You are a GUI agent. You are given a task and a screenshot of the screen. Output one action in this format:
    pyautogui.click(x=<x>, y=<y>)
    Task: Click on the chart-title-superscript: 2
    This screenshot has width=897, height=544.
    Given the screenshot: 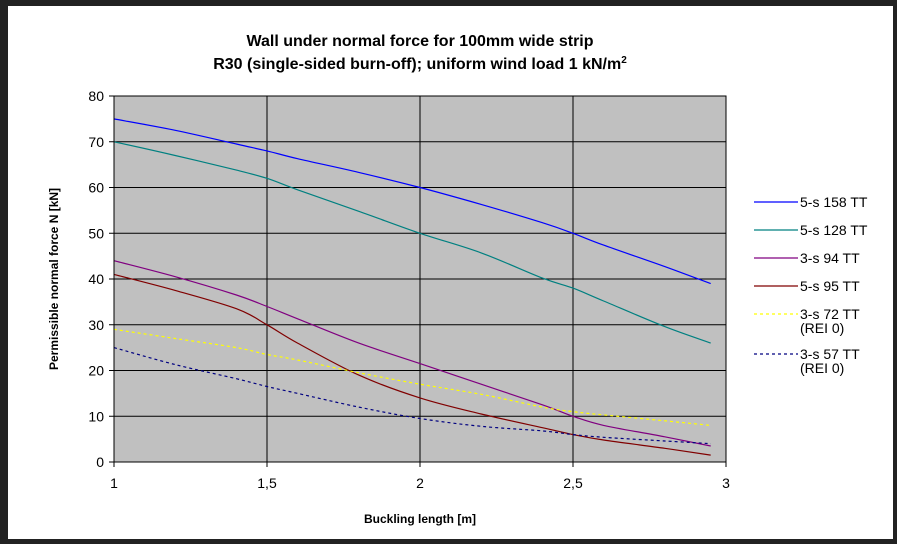 What is the action you would take?
    pyautogui.click(x=624, y=60)
    